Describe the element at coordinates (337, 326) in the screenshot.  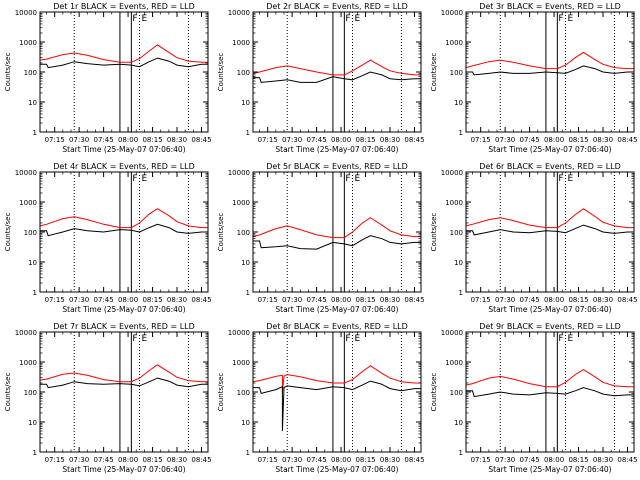
I see `panel-title: Det 8r BLACK = Events, RED = LLD` at that location.